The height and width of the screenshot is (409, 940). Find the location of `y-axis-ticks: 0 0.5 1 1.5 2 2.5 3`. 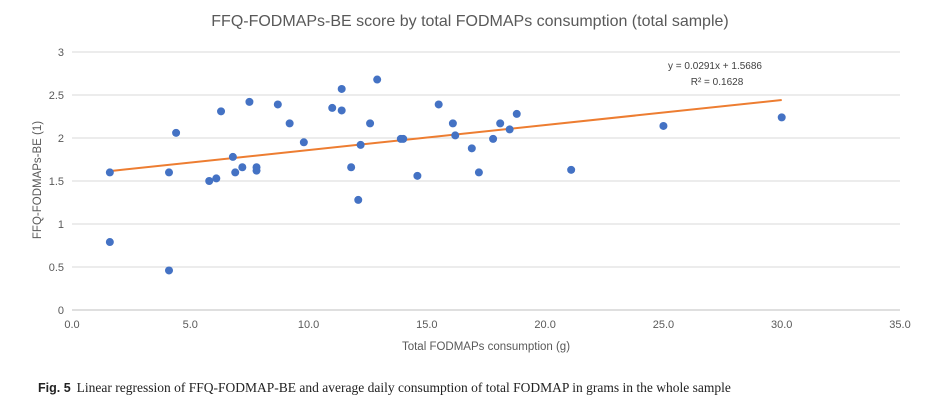

y-axis-ticks: 0 0.5 1 1.5 2 2.5 3 is located at coordinates (56, 182).